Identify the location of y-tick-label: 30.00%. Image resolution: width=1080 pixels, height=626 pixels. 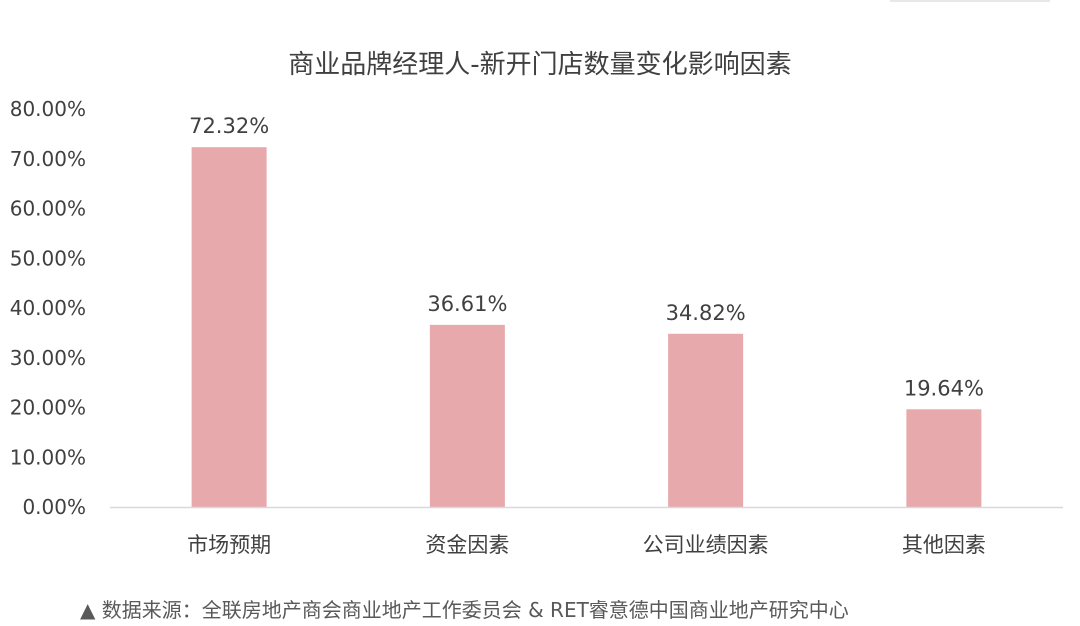
(48, 358).